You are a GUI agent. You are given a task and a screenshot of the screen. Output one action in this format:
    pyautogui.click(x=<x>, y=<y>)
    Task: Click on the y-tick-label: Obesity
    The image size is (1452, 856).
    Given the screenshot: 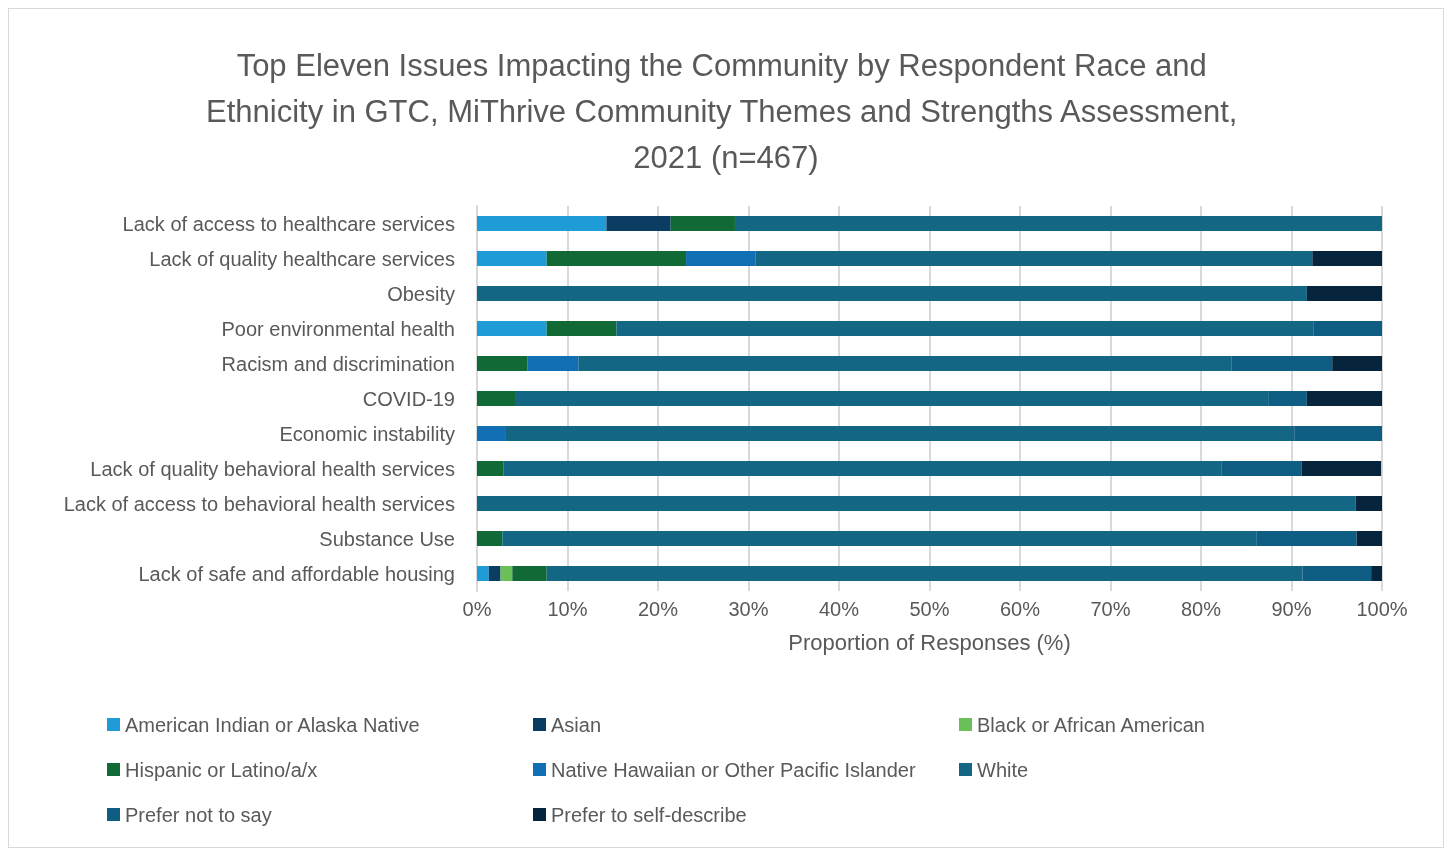 What is the action you would take?
    pyautogui.click(x=421, y=293)
    